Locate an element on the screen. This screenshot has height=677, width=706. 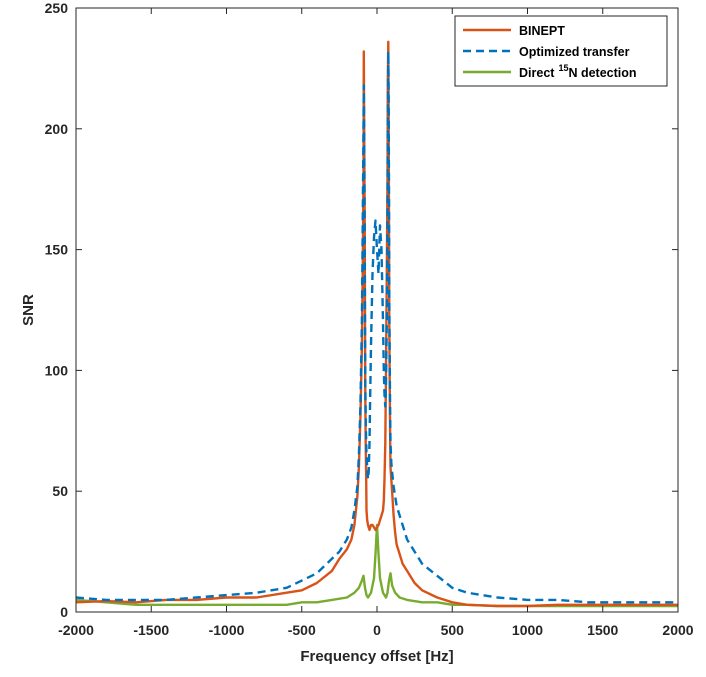
y-tick-label: 150 is located at coordinates (57, 250).